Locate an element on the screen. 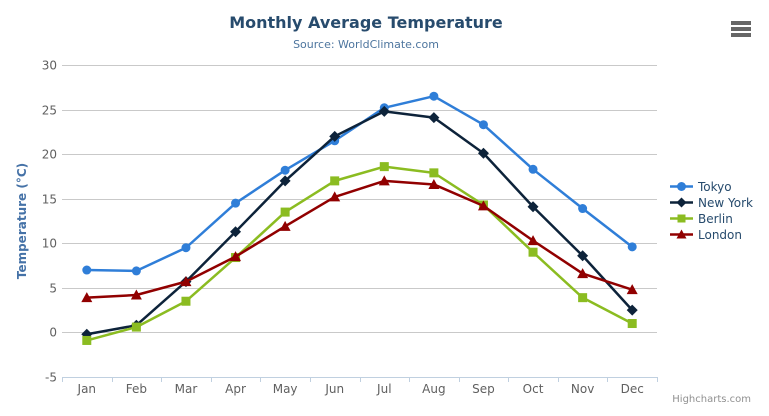  legend-item-london: London is located at coordinates (711, 234).